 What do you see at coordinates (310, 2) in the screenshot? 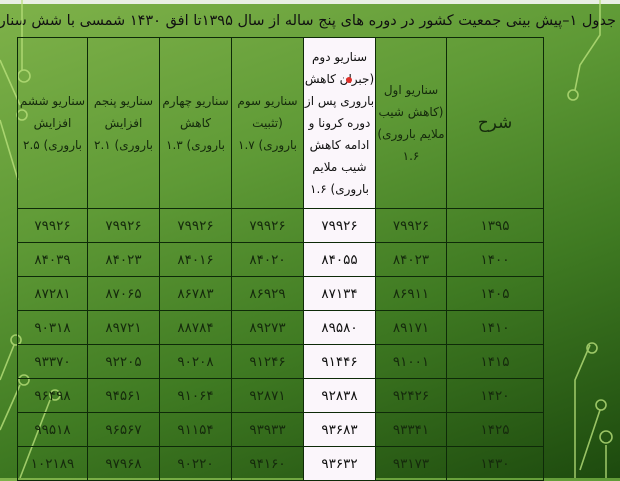
I see `top-border` at bounding box center [310, 2].